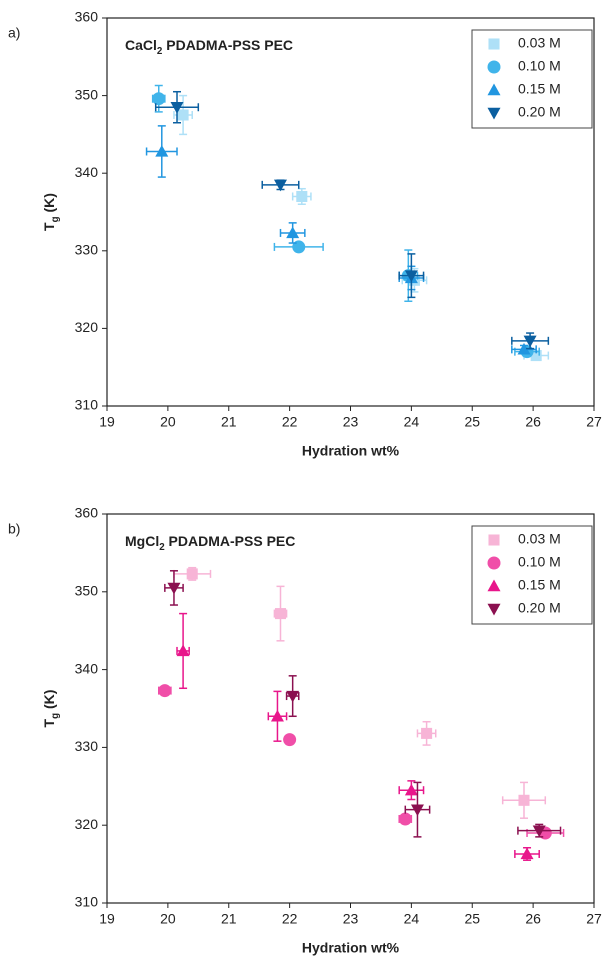 The height and width of the screenshot is (967, 603). I want to click on panel-label: b), so click(14, 529).